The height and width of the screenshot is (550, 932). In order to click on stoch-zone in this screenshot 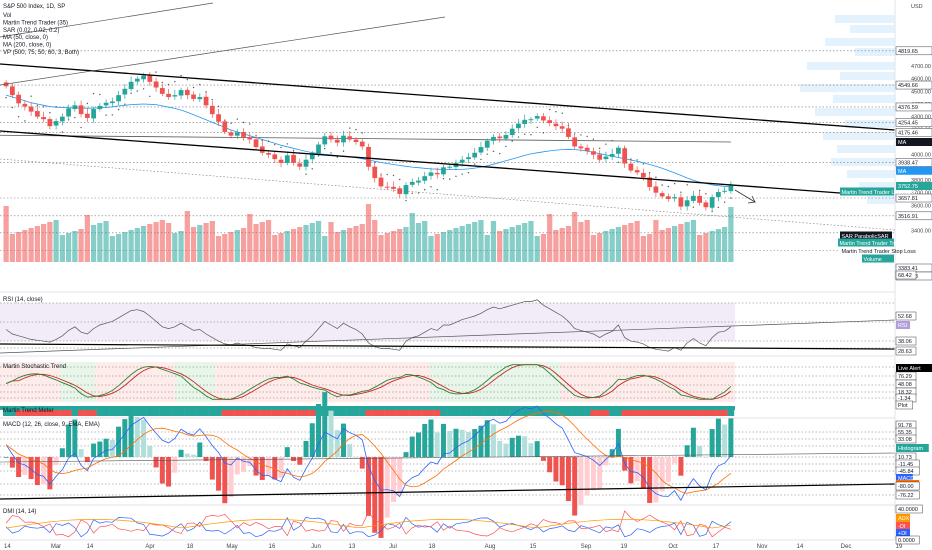, I will do `click(195, 382)`.